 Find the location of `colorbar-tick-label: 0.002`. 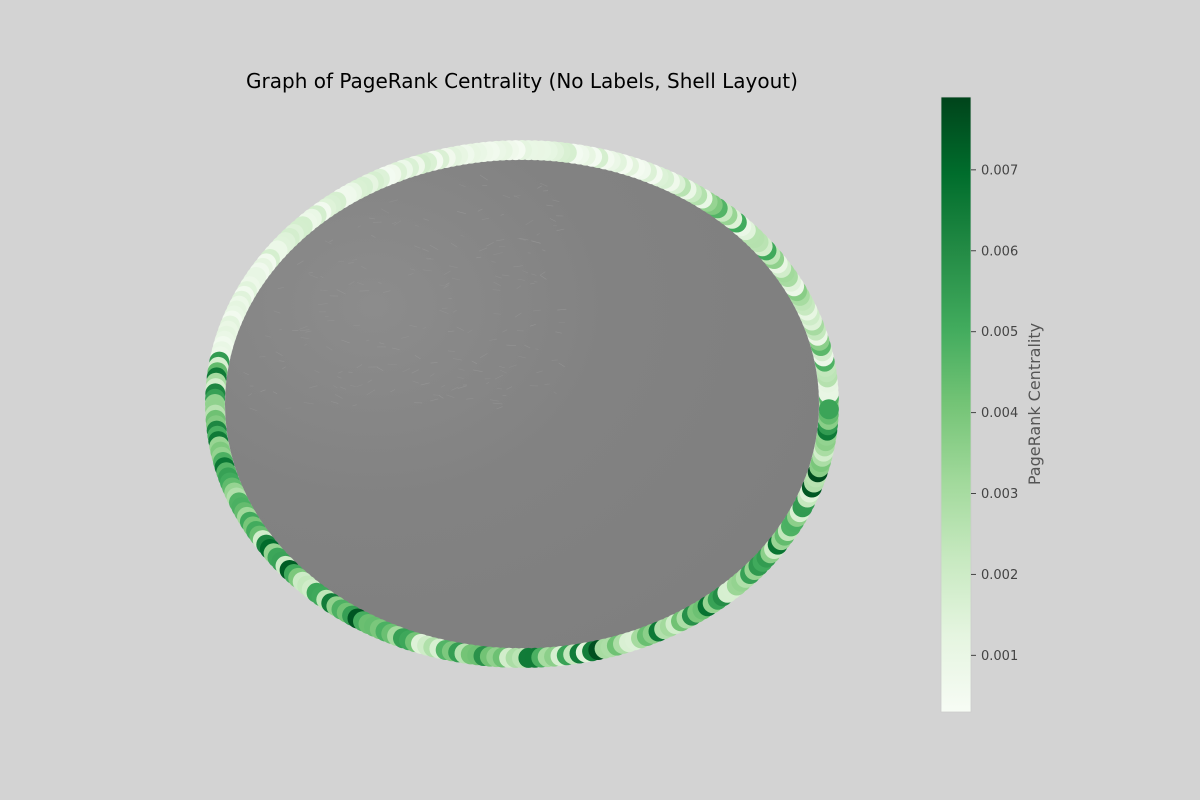

colorbar-tick-label: 0.002 is located at coordinates (999, 575).